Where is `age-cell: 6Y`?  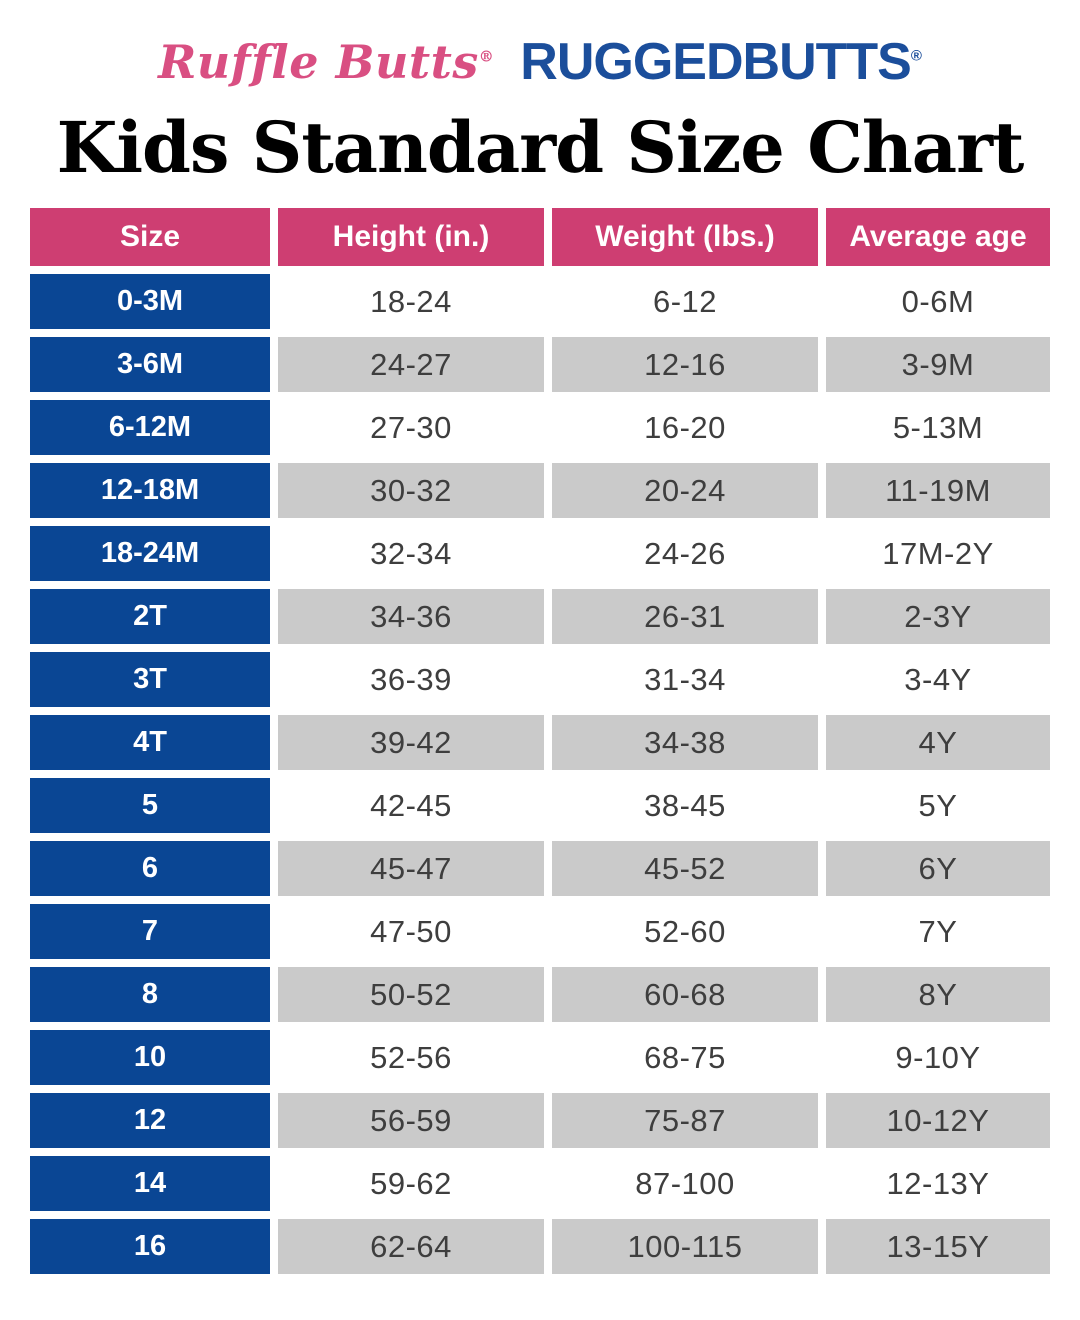 age-cell: 6Y is located at coordinates (938, 868).